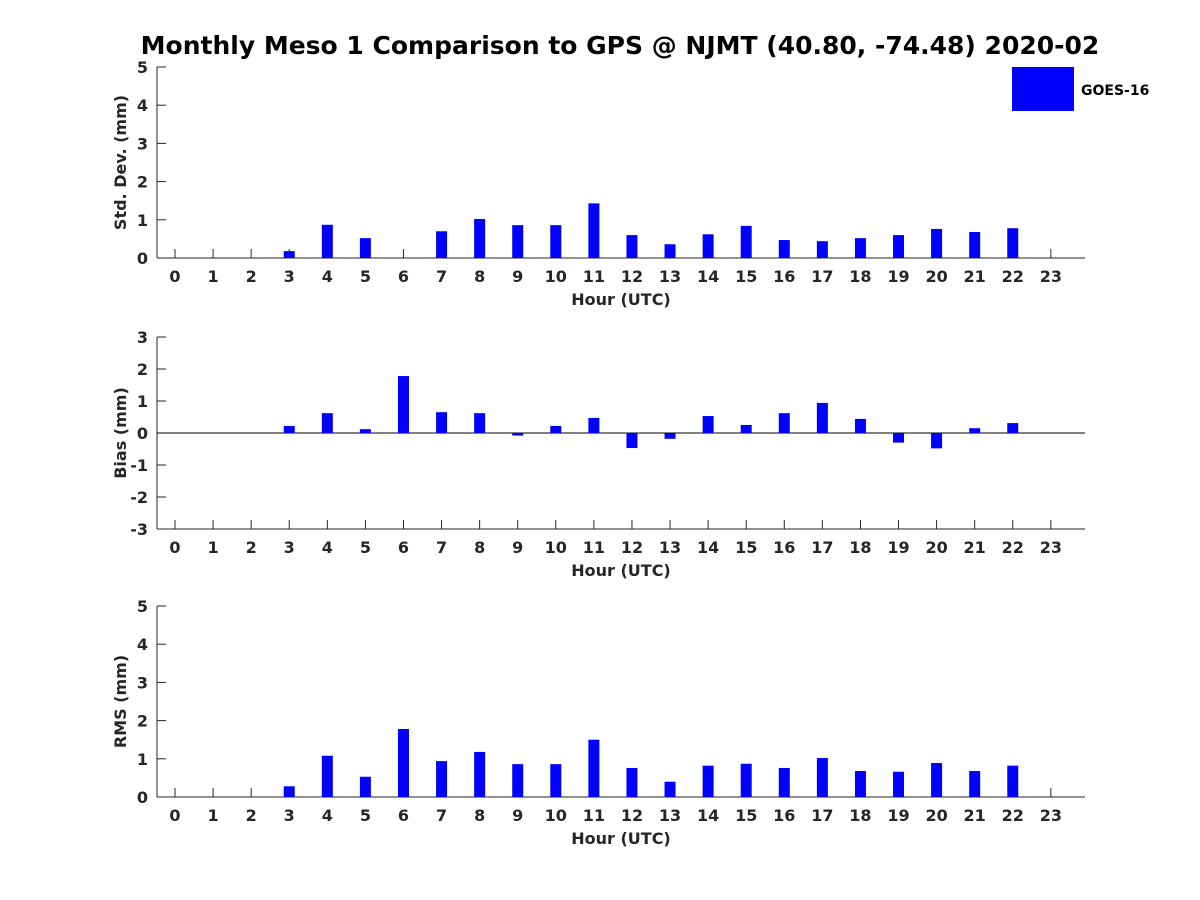  I want to click on y-tick-label: -3, so click(139, 529).